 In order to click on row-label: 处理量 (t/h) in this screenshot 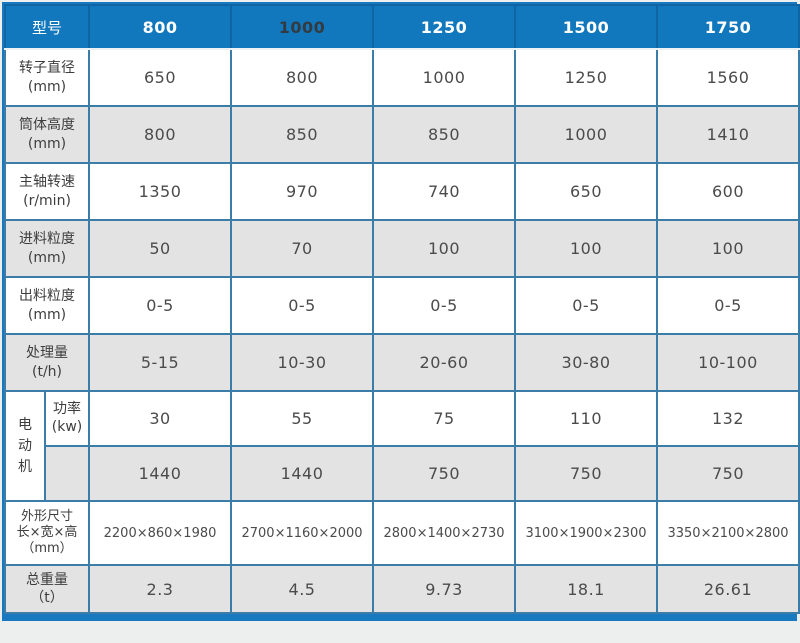, I will do `click(47, 362)`.